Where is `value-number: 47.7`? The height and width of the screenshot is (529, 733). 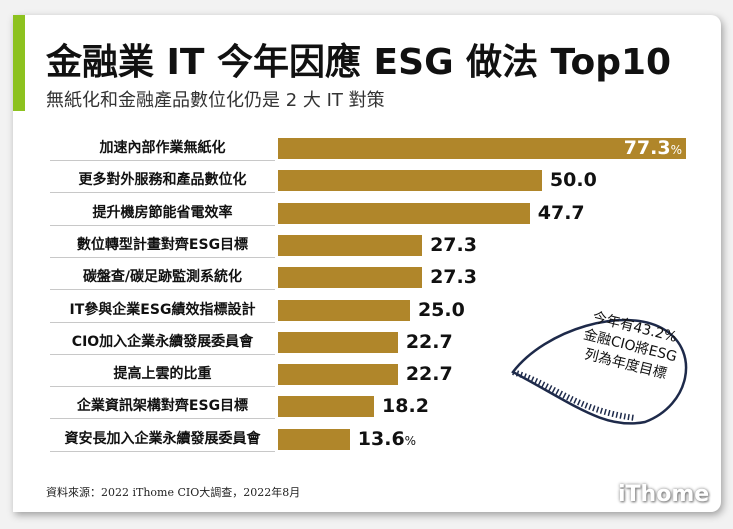
value-number: 47.7 is located at coordinates (561, 212).